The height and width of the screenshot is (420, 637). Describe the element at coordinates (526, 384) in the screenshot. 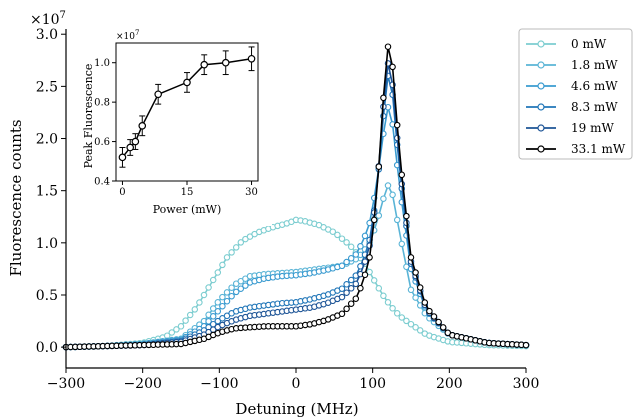

I see `main-x-tick-label: 300` at that location.